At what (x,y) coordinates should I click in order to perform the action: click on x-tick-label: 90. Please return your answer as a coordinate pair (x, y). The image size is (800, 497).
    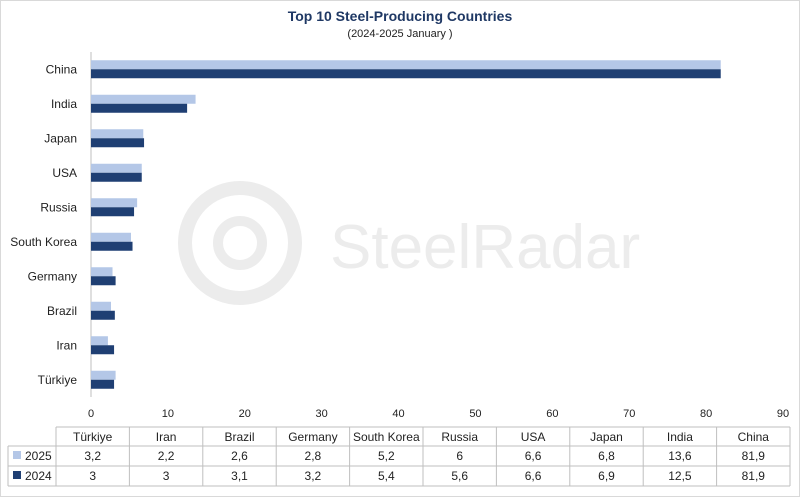
    Looking at the image, I should click on (783, 414).